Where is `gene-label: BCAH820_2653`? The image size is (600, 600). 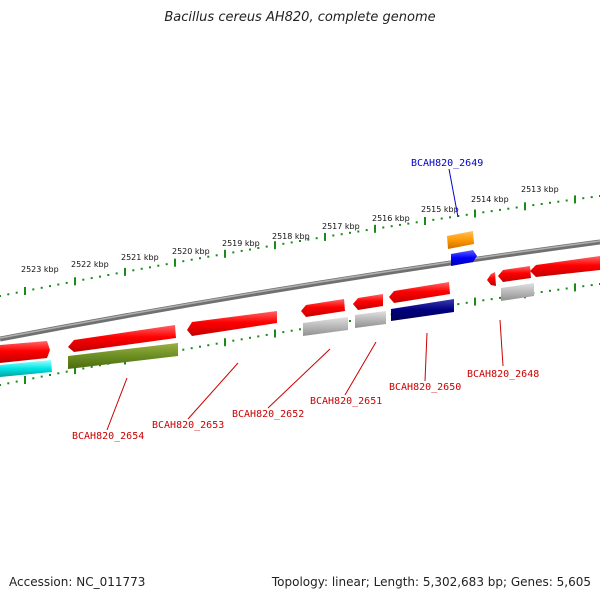 gene-label: BCAH820_2653 is located at coordinates (188, 425).